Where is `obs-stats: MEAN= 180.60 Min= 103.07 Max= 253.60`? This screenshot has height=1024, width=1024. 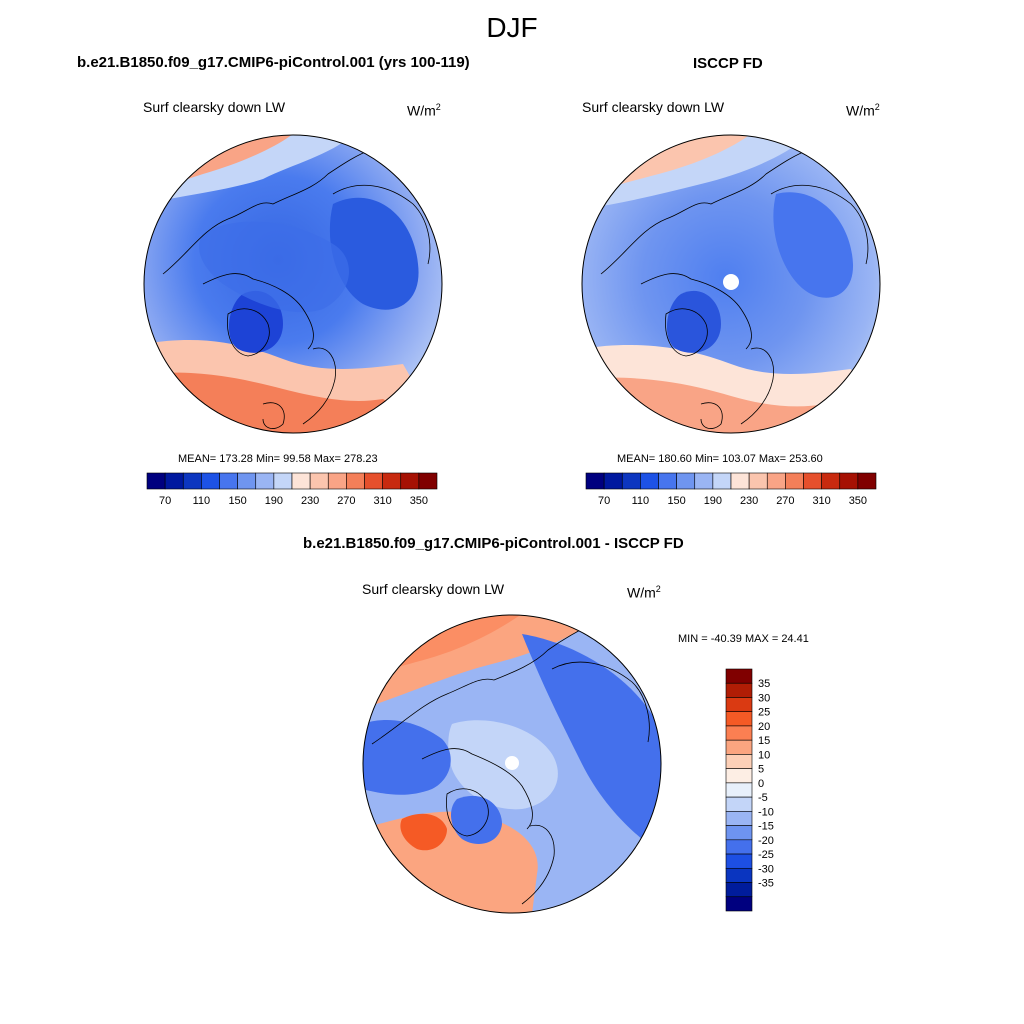
obs-stats: MEAN= 180.60 Min= 103.07 Max= 253.60 is located at coordinates (720, 459).